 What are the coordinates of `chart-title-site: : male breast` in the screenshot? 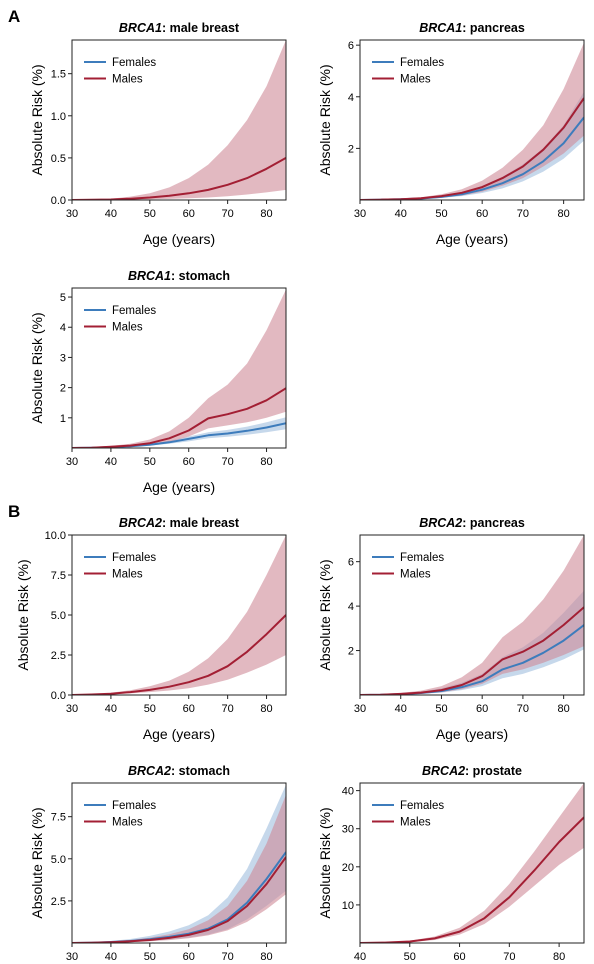 It's located at (201, 28).